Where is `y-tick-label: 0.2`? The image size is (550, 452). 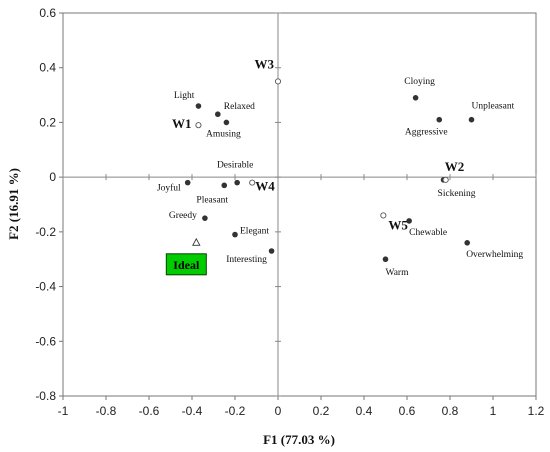
y-tick-label: 0.2 is located at coordinates (47, 122).